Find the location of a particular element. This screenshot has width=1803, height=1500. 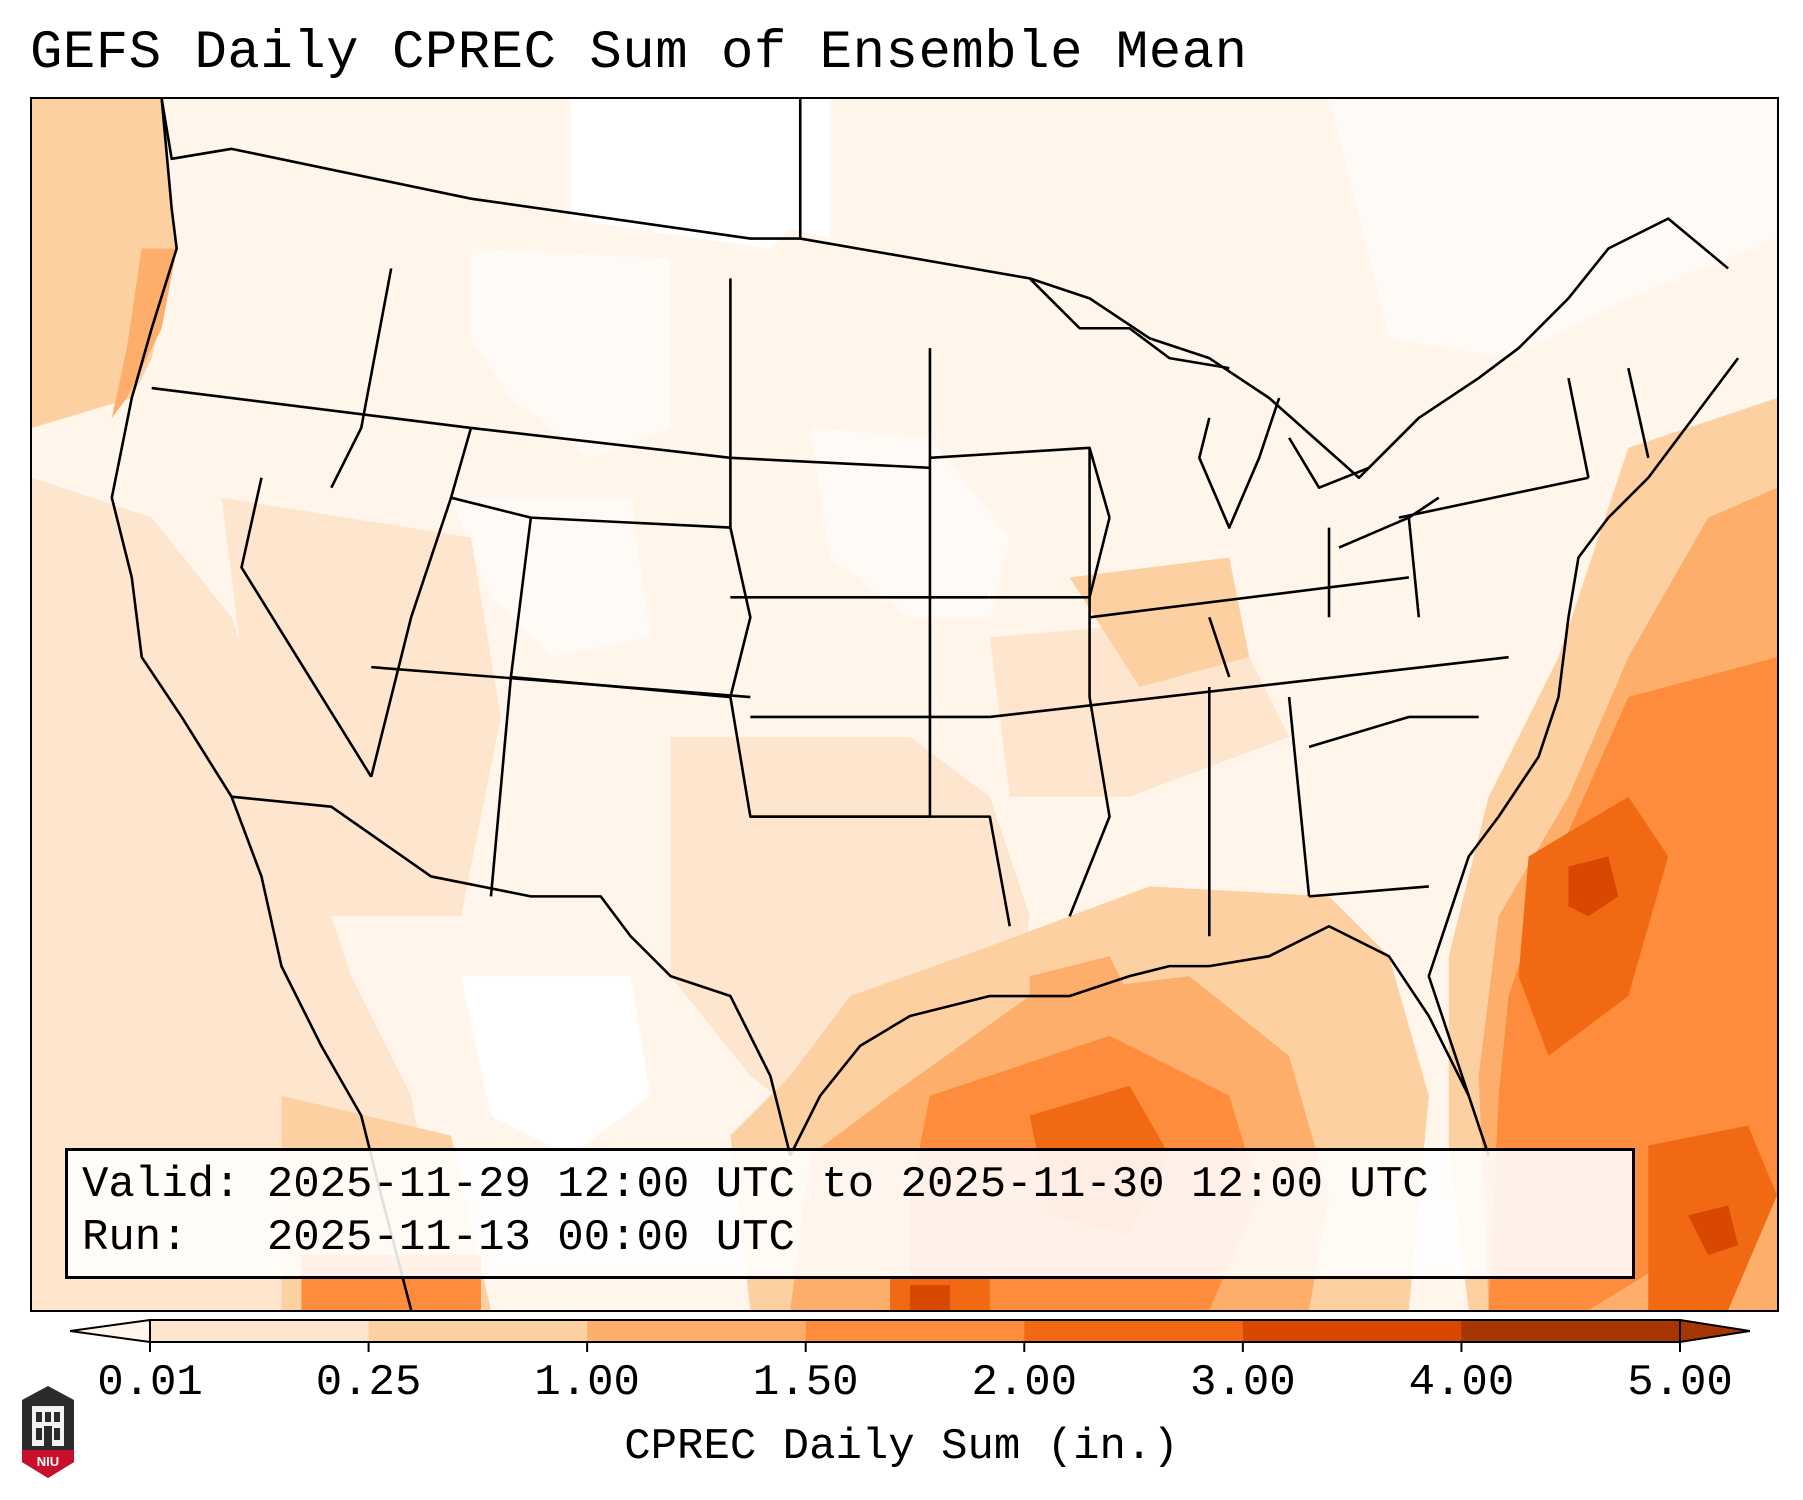

colorbar-tick-marks is located at coordinates (915, 1347).